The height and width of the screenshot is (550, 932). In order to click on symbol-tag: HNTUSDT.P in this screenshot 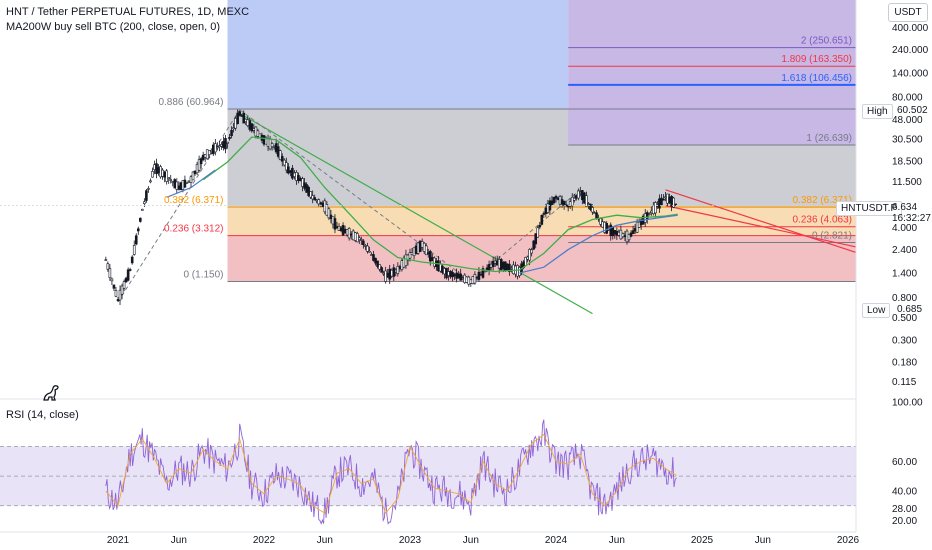, I will do `click(869, 208)`.